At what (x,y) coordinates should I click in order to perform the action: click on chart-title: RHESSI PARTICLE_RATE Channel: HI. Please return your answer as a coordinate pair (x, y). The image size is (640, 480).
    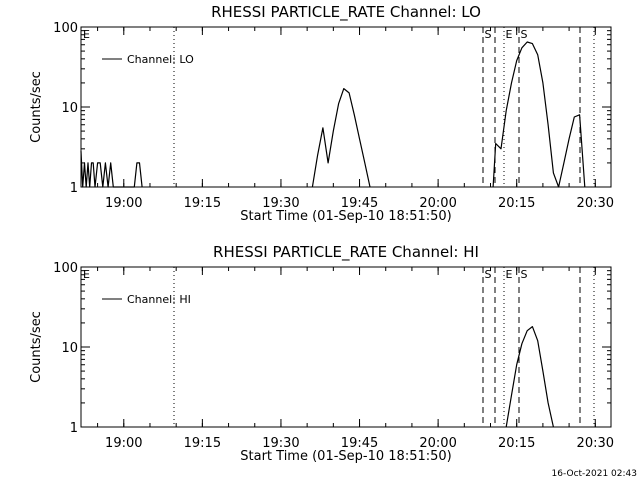
    Looking at the image, I should click on (346, 252).